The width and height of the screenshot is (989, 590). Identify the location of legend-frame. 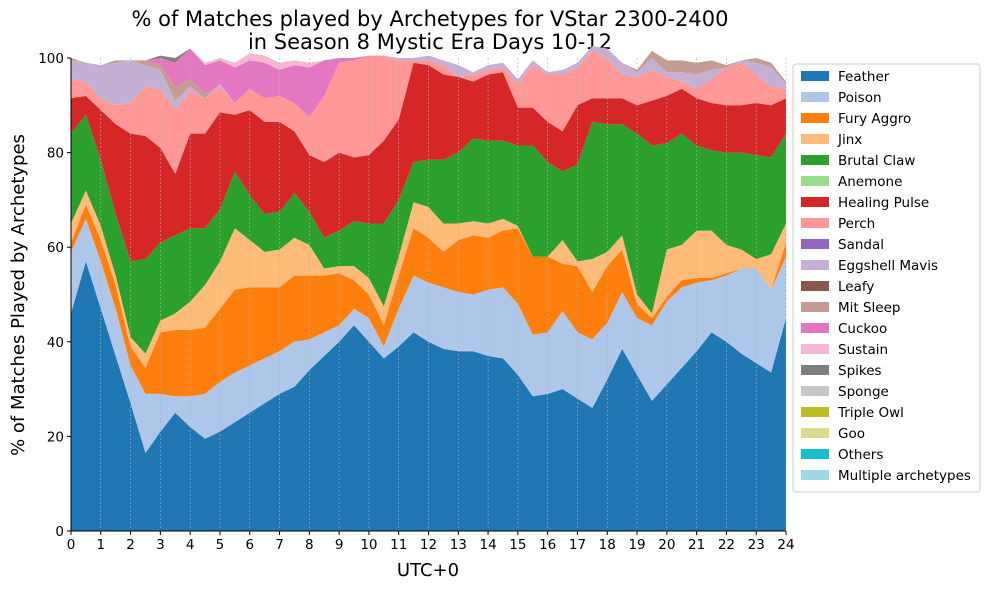
(886, 278).